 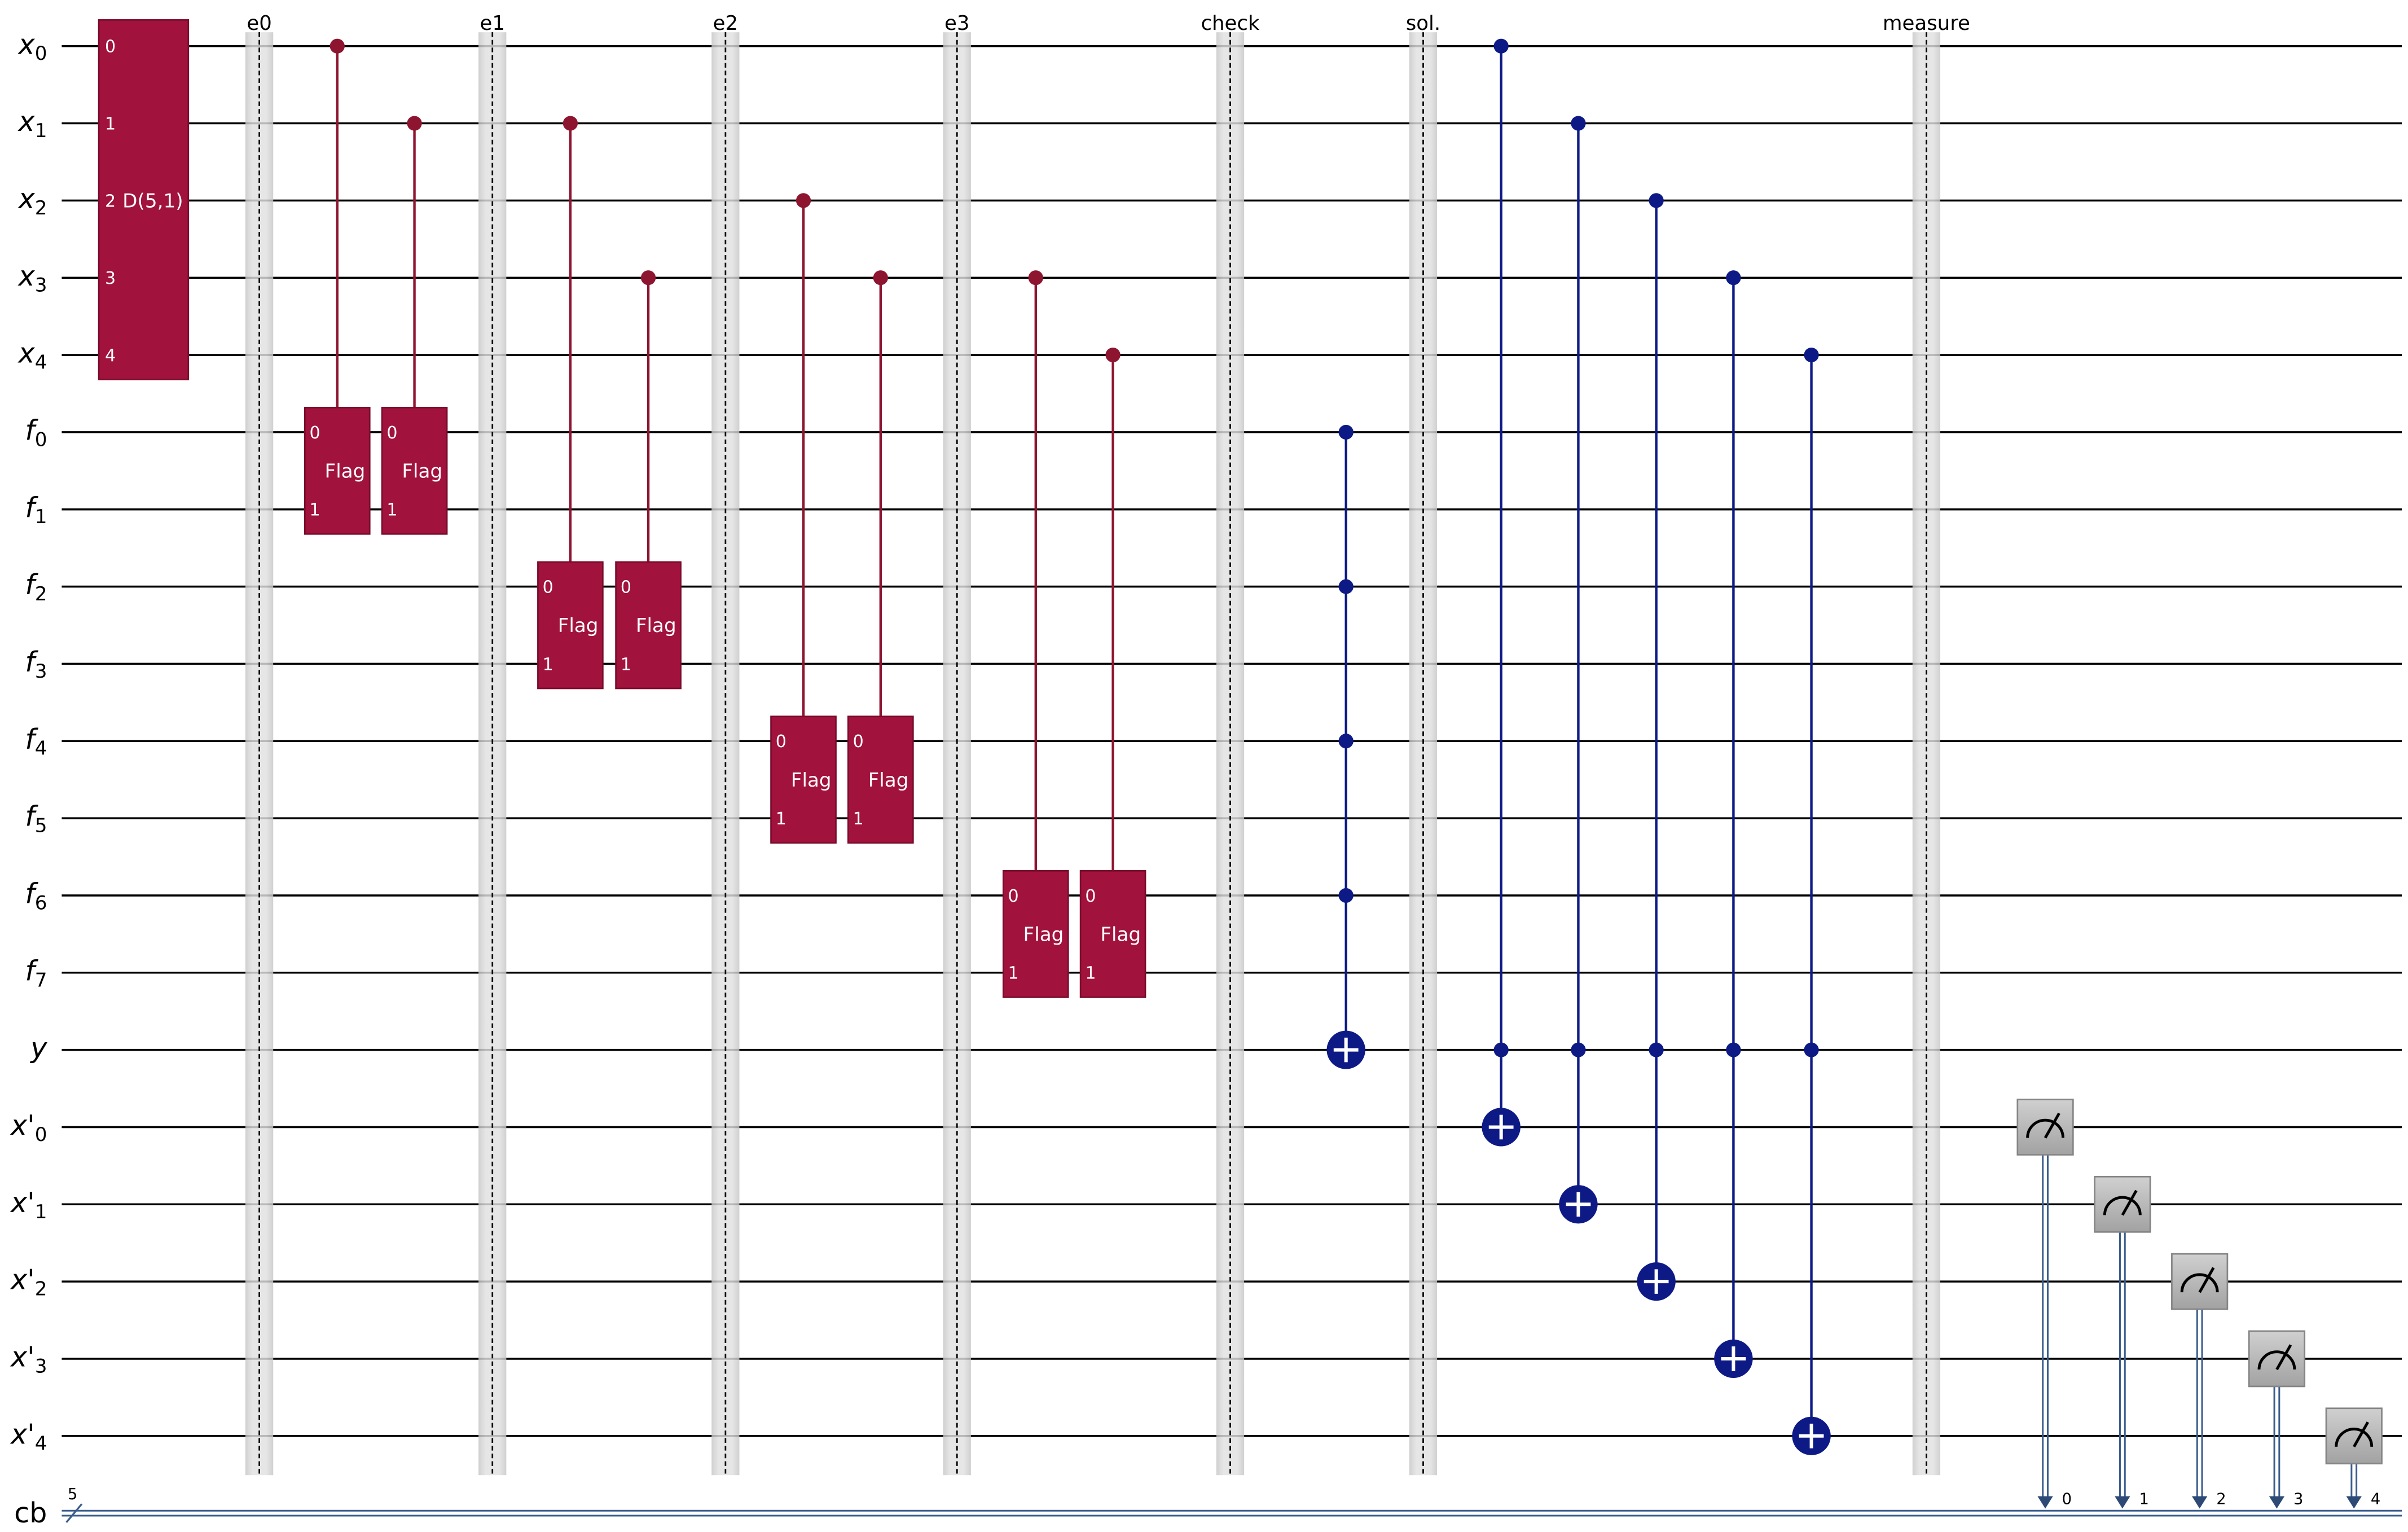 What do you see at coordinates (41, 1366) in the screenshot?
I see `qubit-label-subscript: 3` at bounding box center [41, 1366].